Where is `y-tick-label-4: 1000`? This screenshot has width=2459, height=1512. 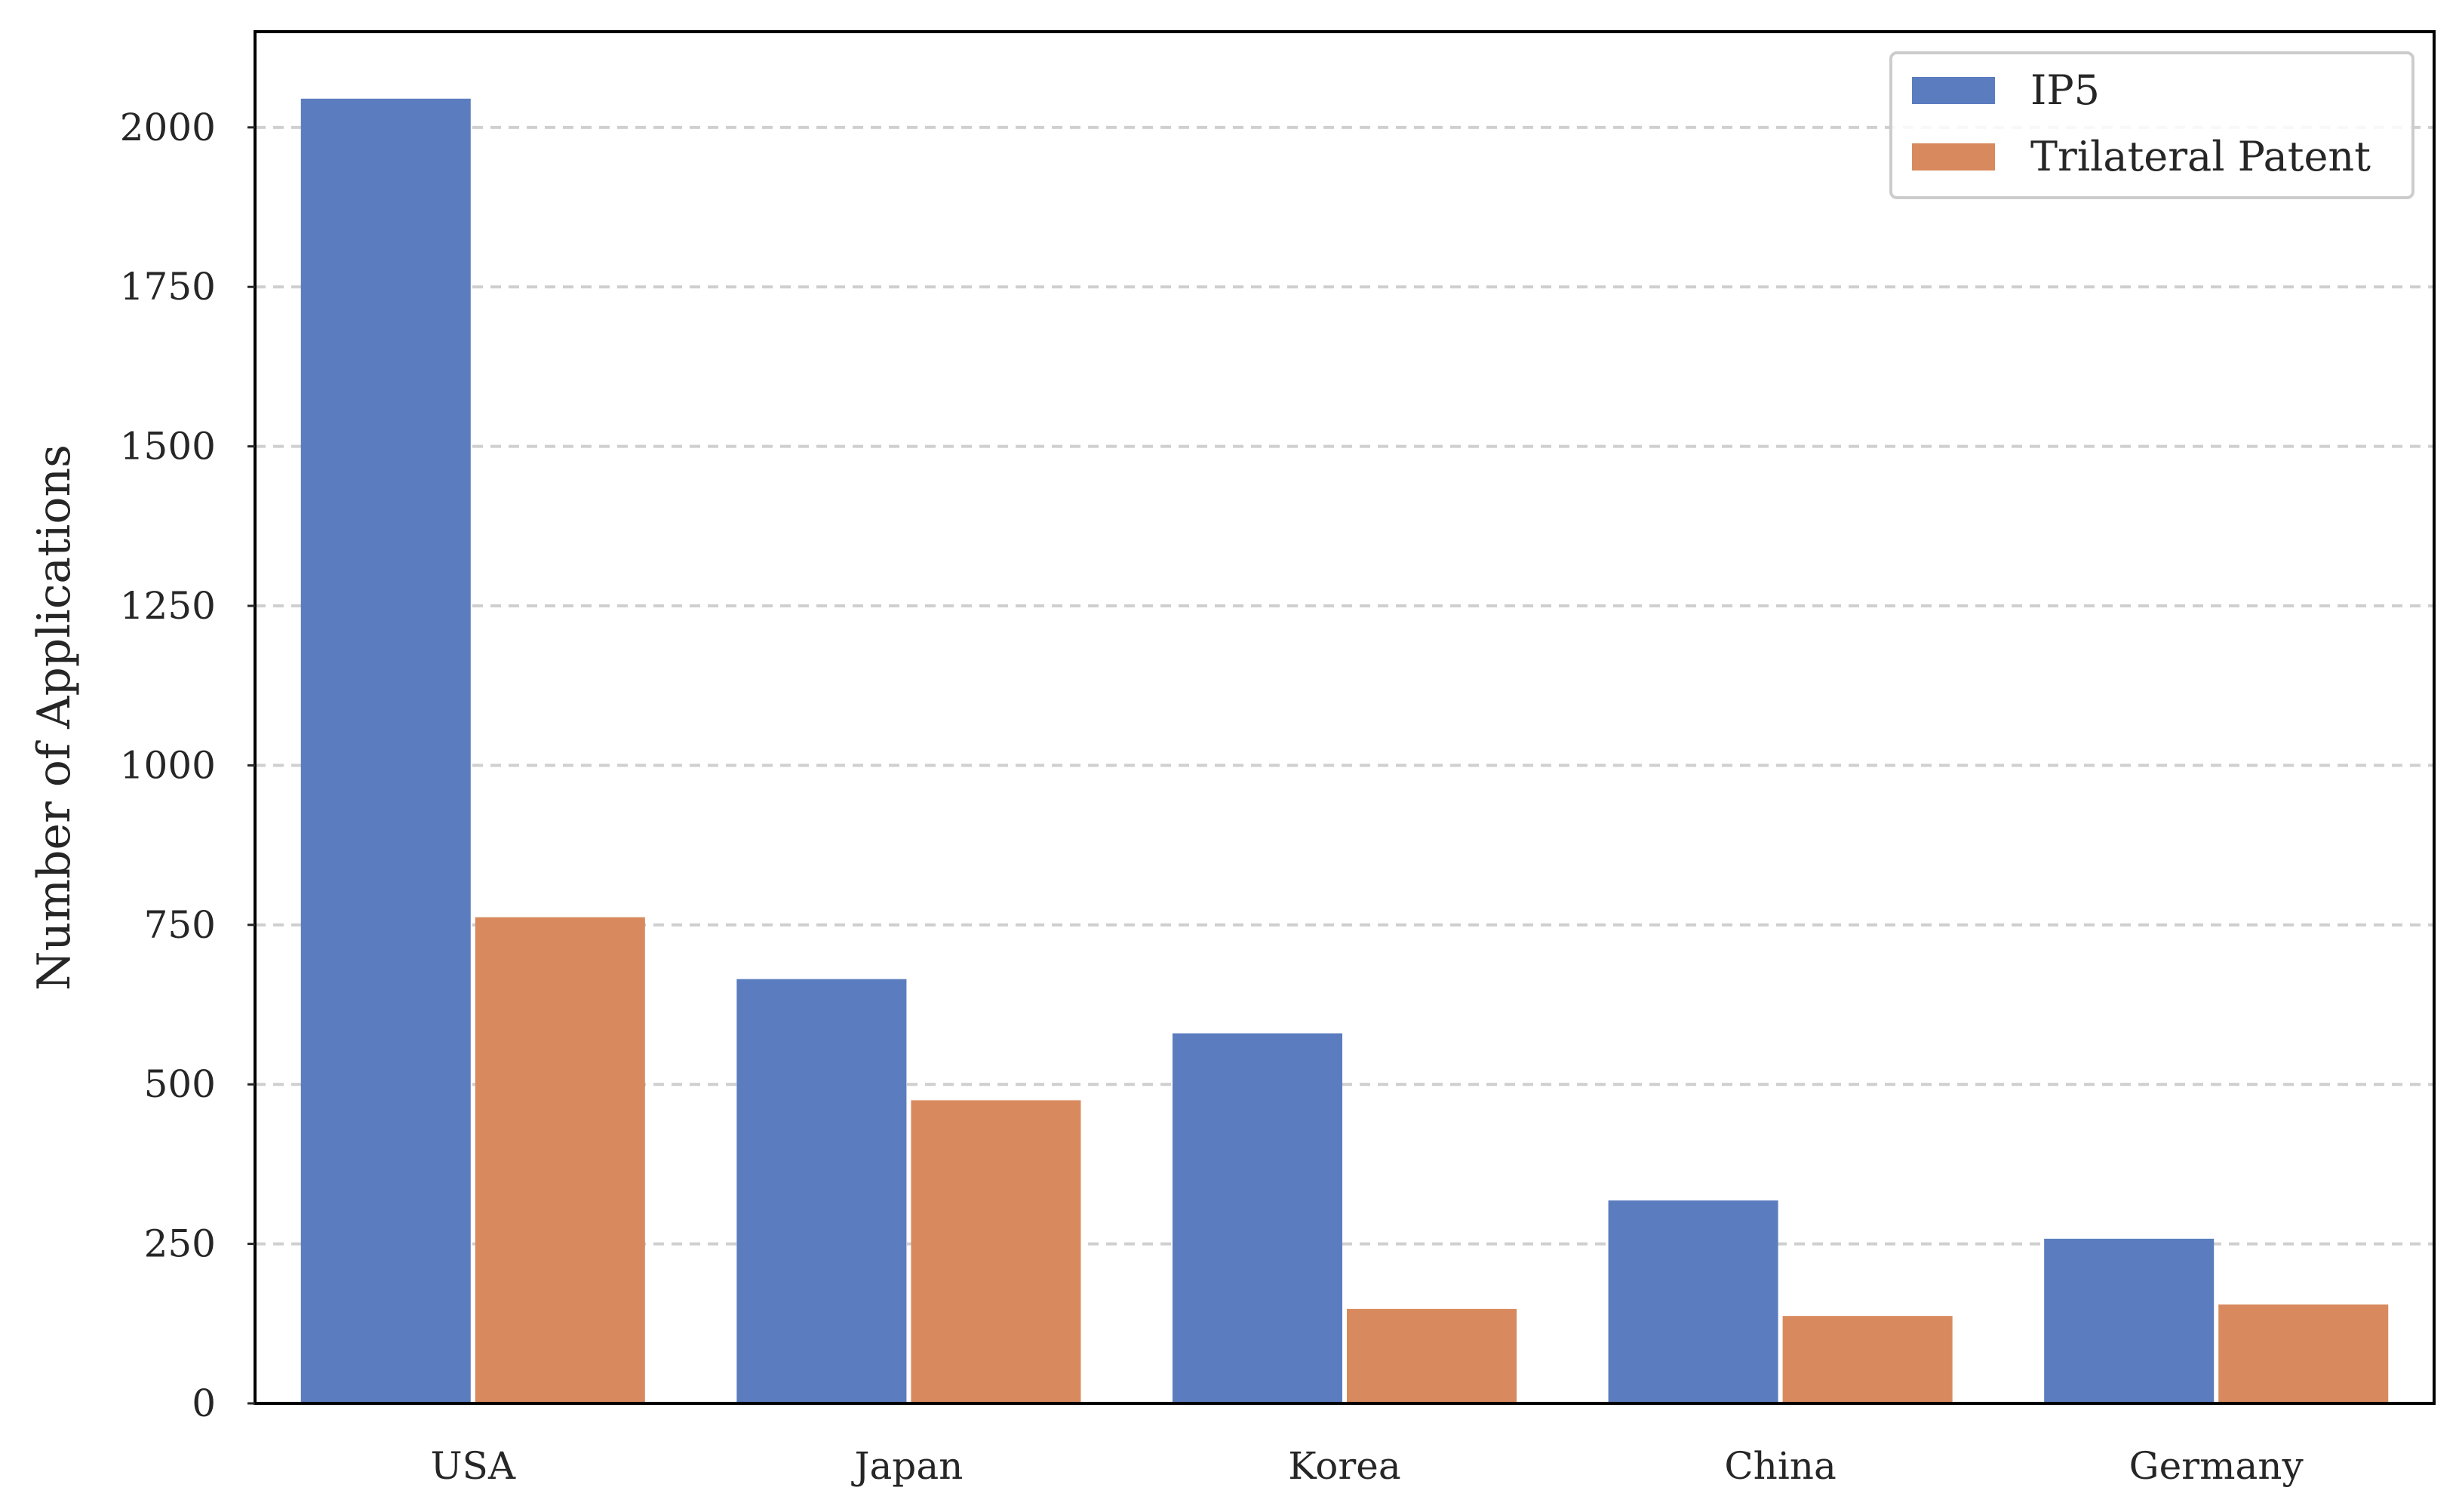
y-tick-label-4: 1000 is located at coordinates (168, 765).